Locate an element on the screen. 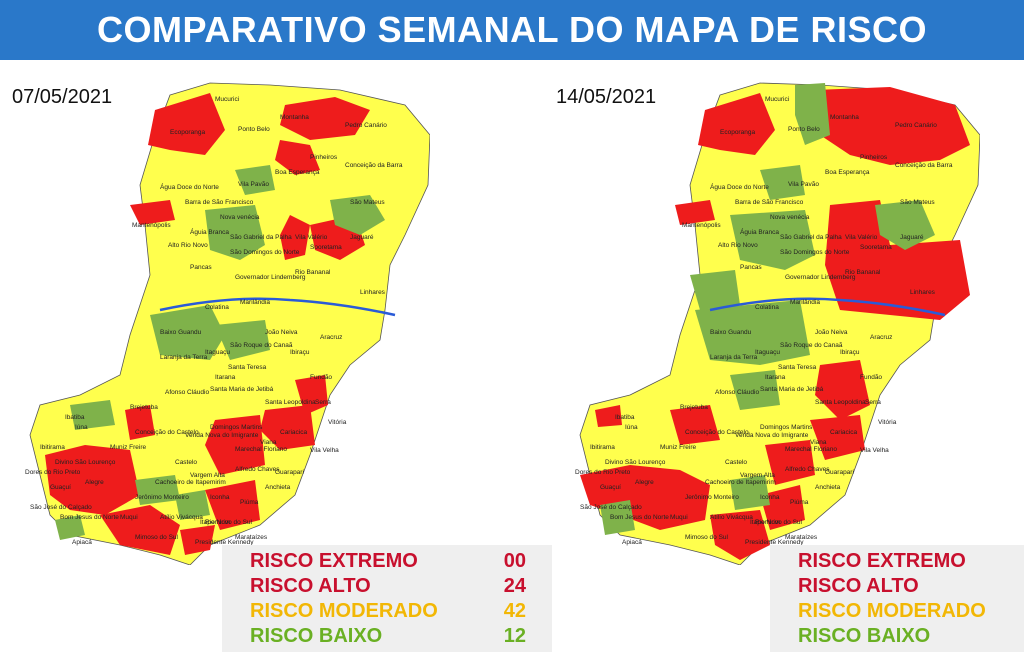  municipality-label: Cariacica is located at coordinates (294, 432).